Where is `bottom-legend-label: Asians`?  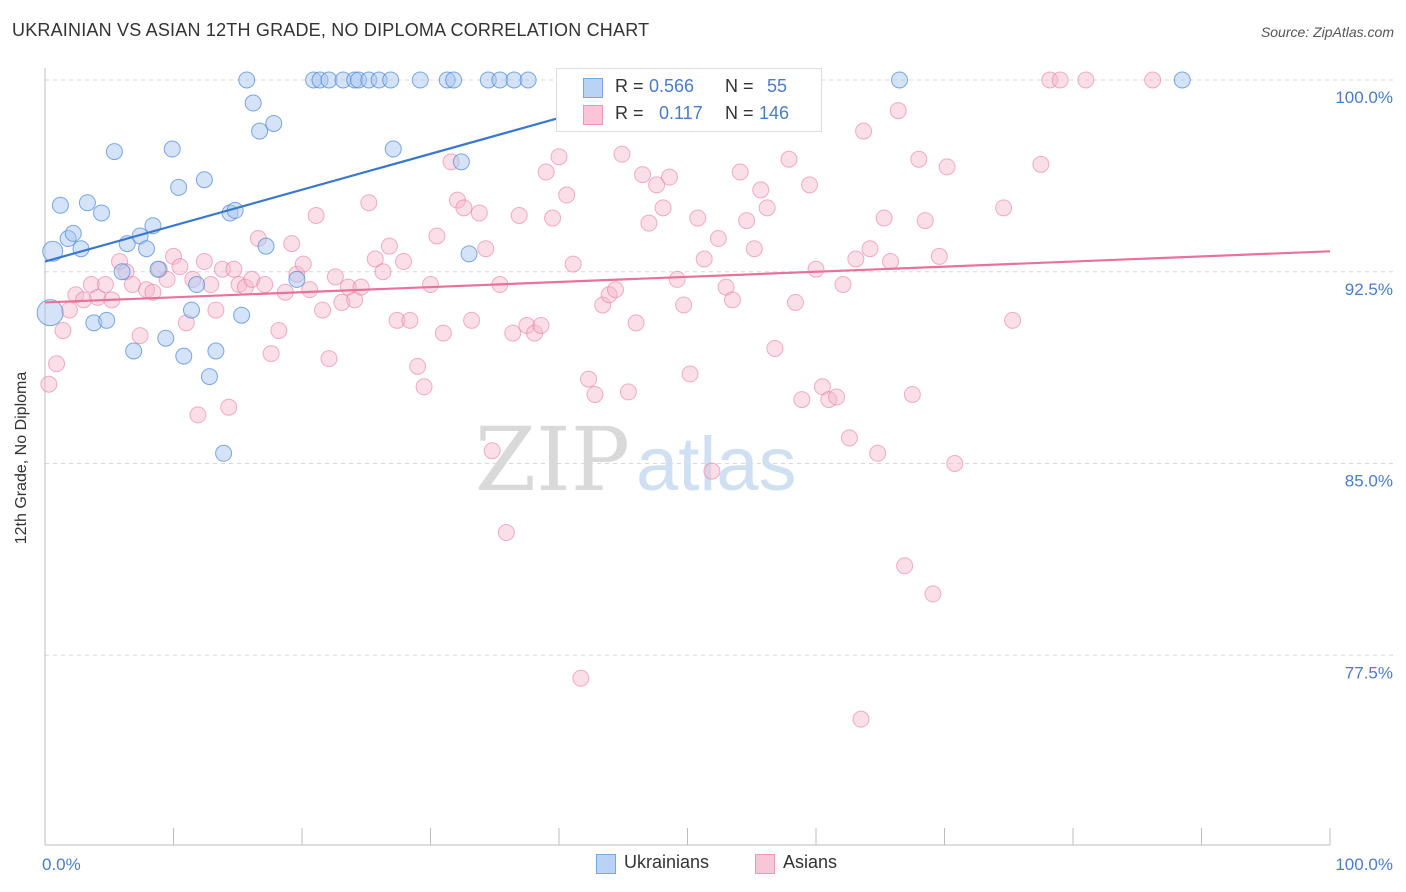
bottom-legend-label: Asians is located at coordinates (810, 862).